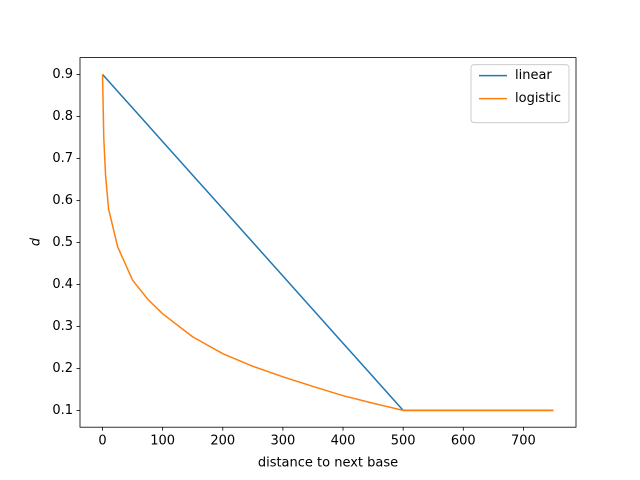  Describe the element at coordinates (62, 242) in the screenshot. I see `y-tick-label: 0.5` at that location.